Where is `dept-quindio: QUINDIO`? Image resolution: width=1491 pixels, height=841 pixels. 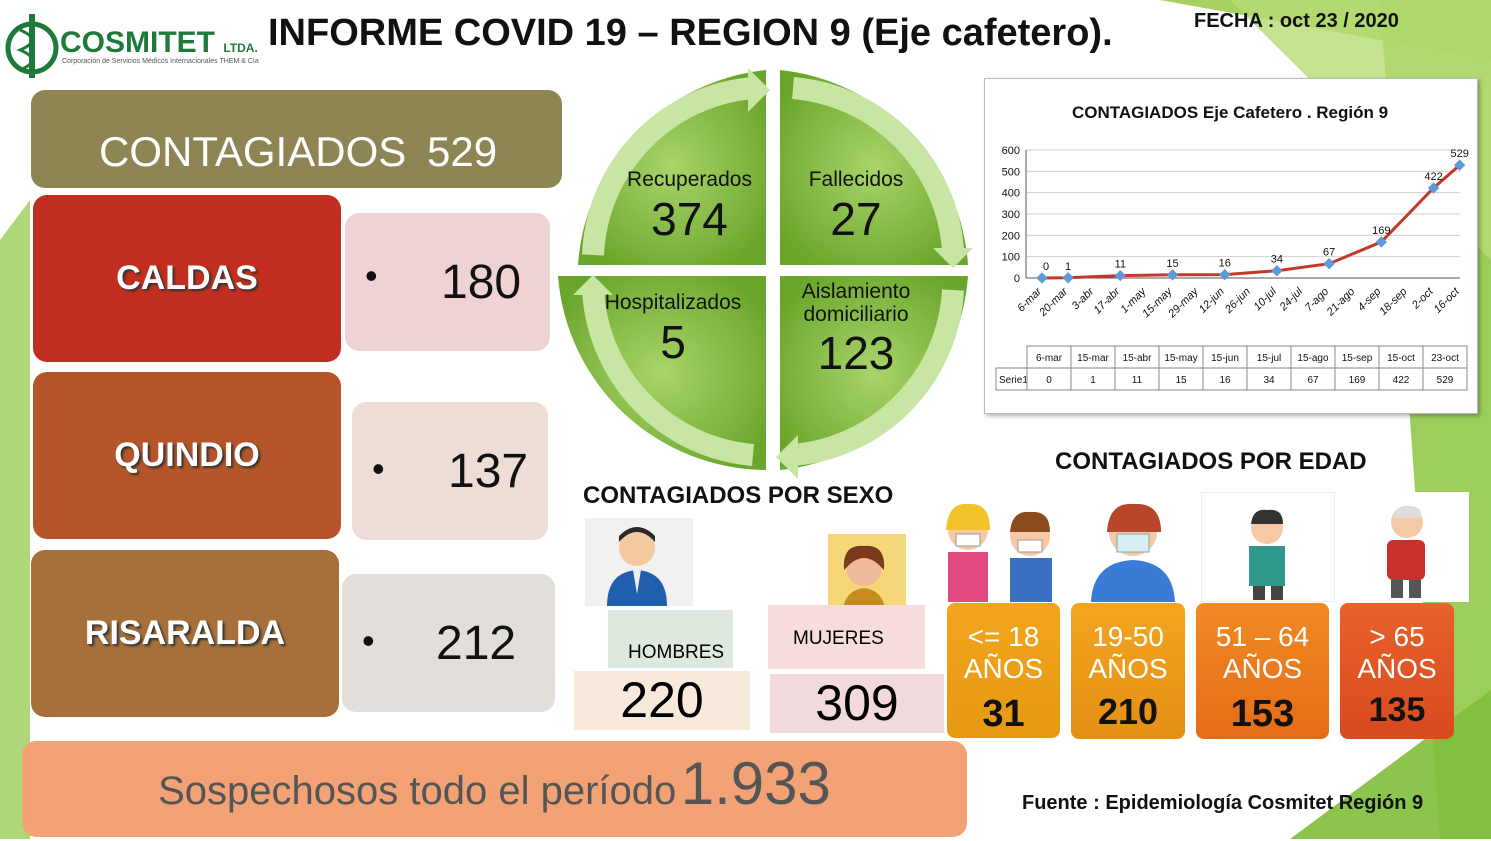
dept-quindio: QUINDIO is located at coordinates (187, 455).